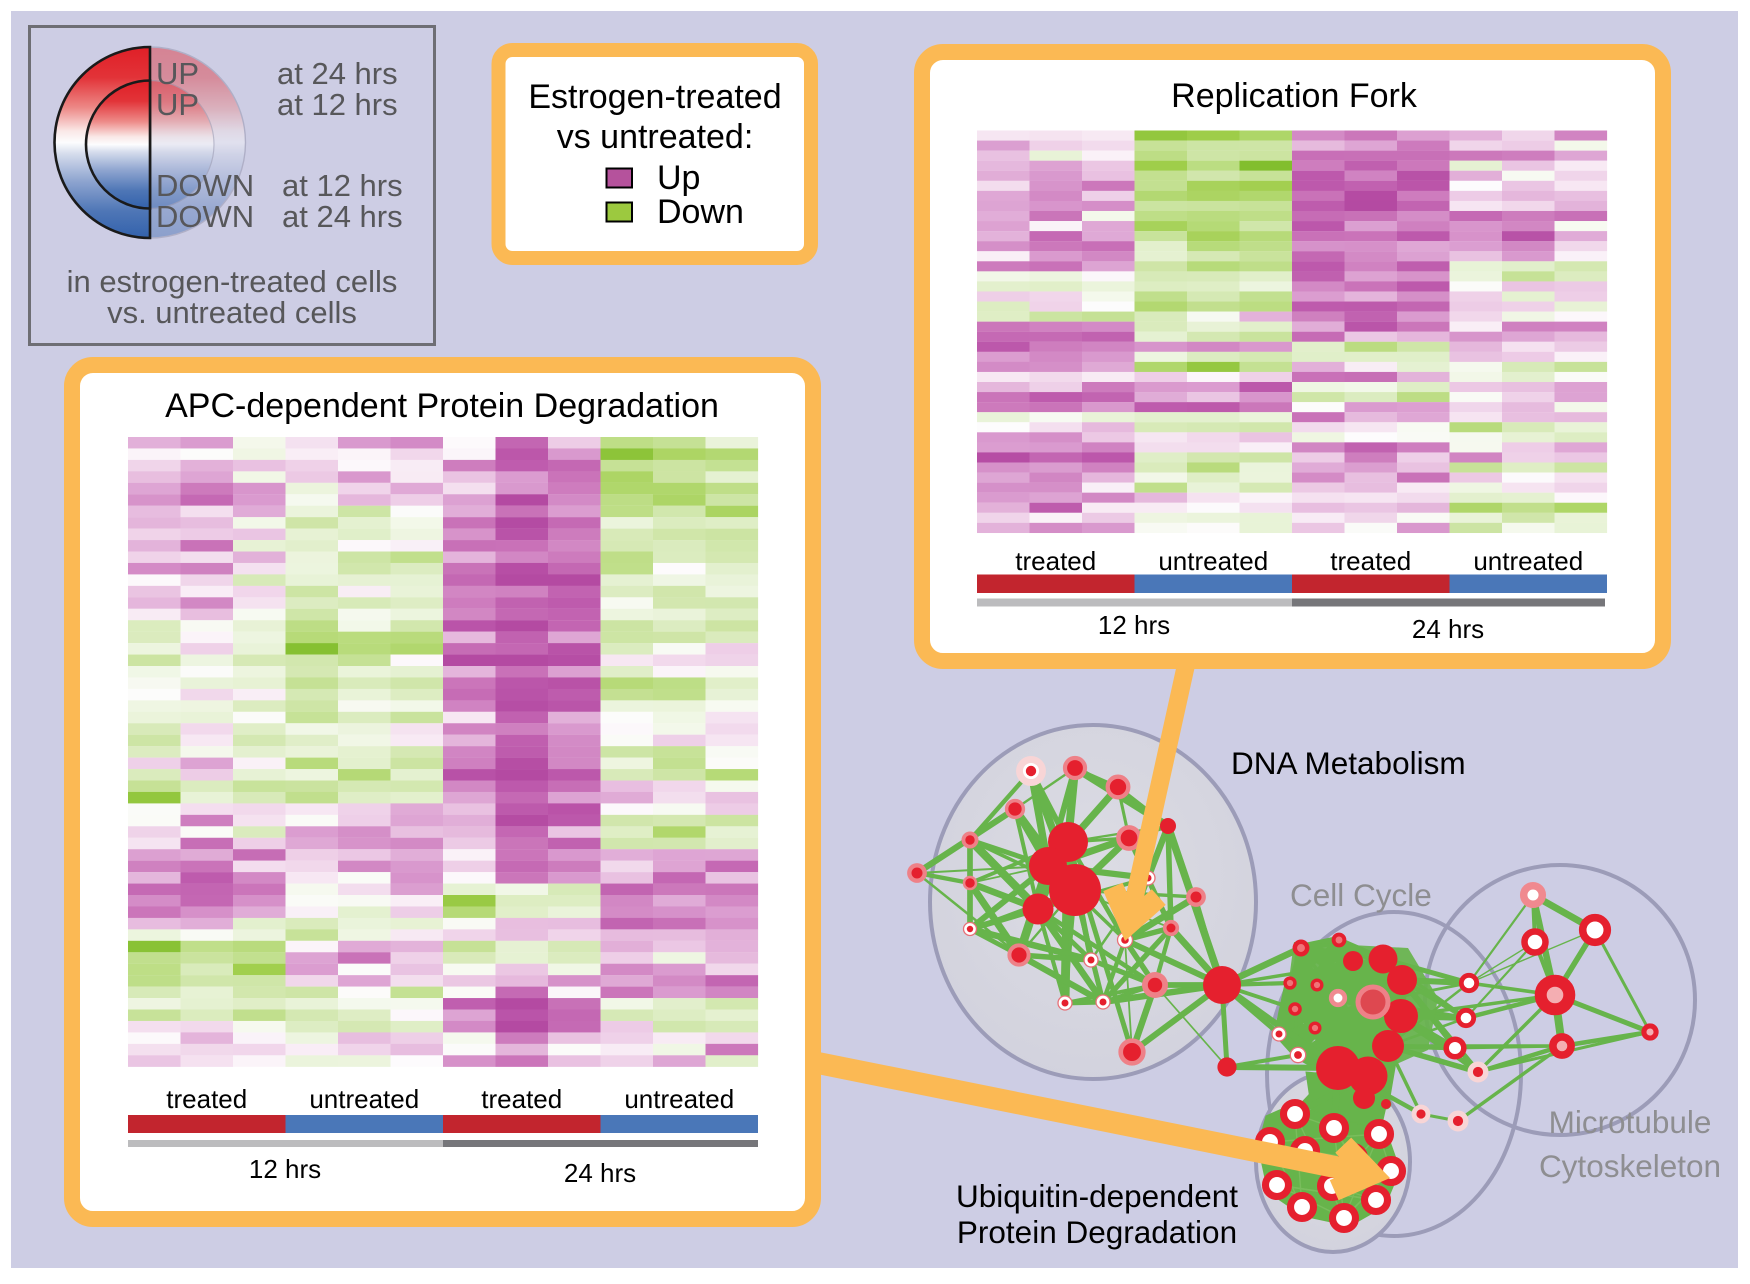 This screenshot has height=1284, width=1750. Describe the element at coordinates (1361, 895) in the screenshot. I see `svg-text: Cell Cycle` at that location.